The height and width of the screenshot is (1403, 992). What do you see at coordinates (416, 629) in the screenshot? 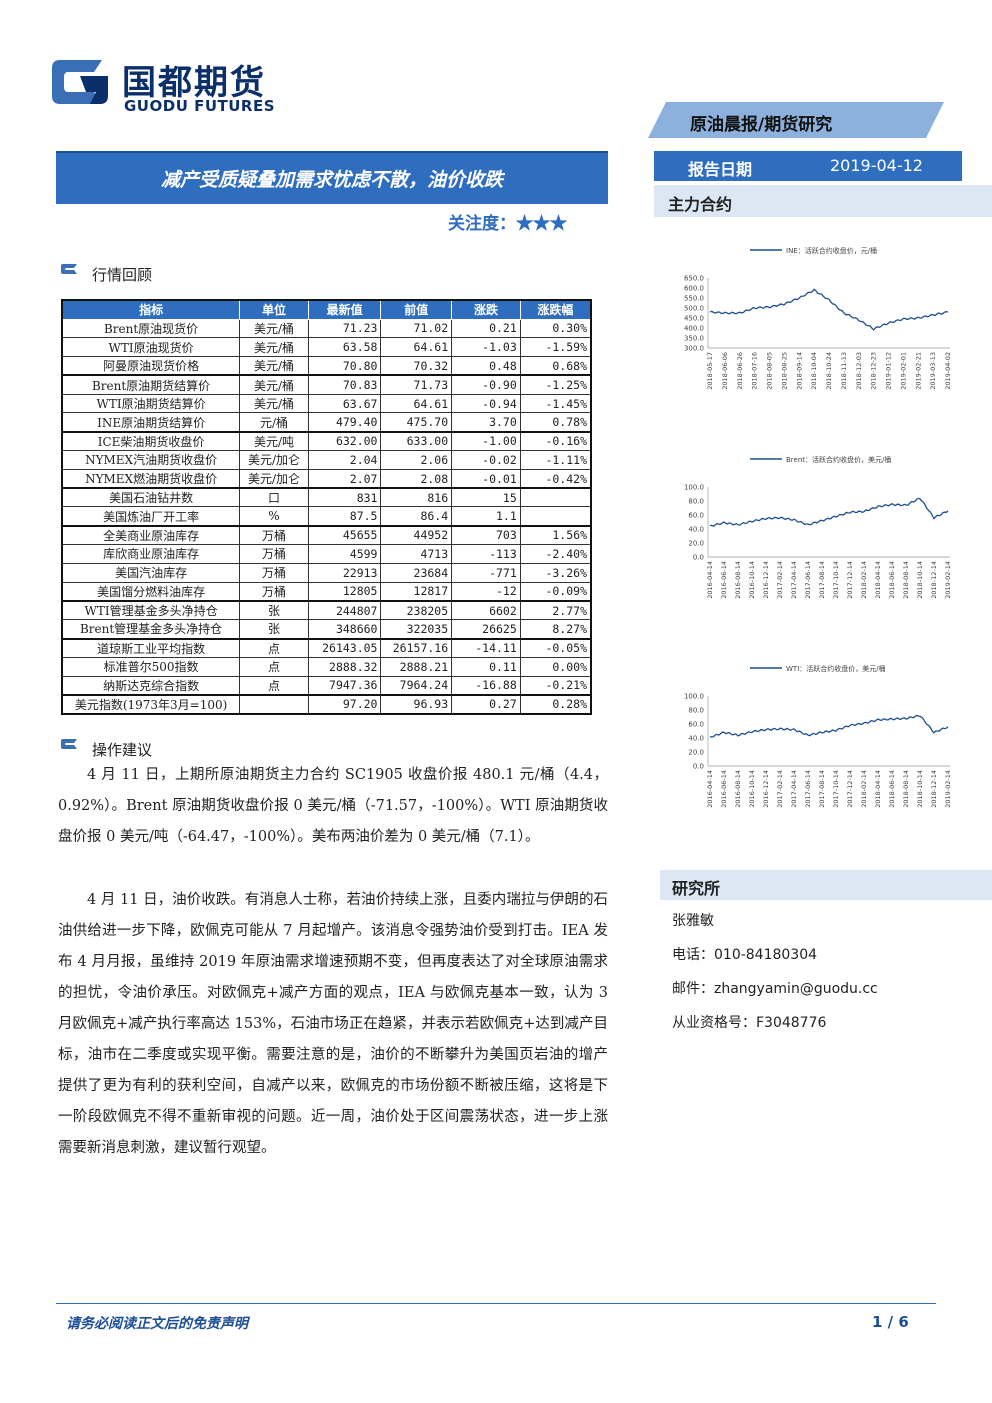
I see `cell-previous: 322035` at bounding box center [416, 629].